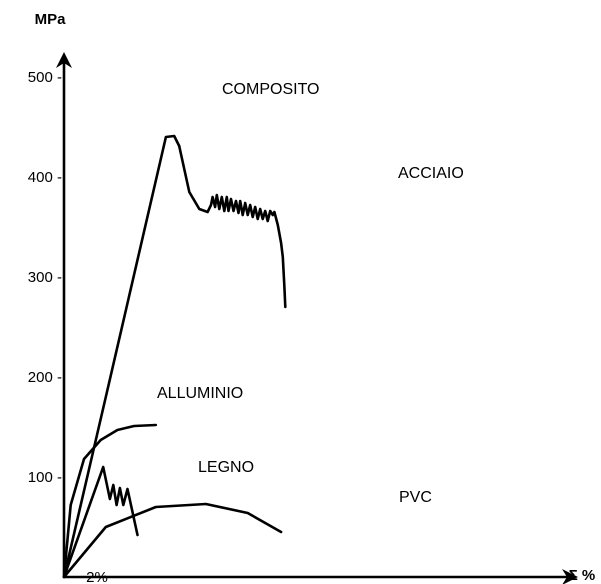  Describe the element at coordinates (45, 377) in the screenshot. I see `y-tick-label: 200 -` at that location.